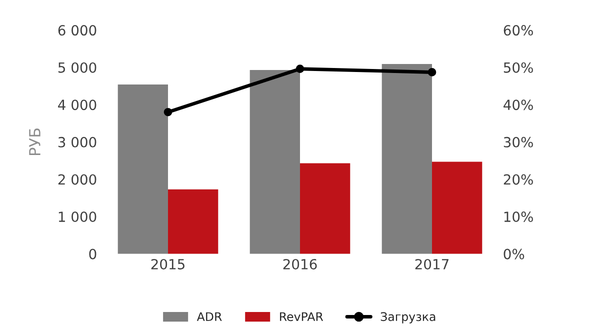  I want to click on y-tick-label: 0, so click(92, 254).